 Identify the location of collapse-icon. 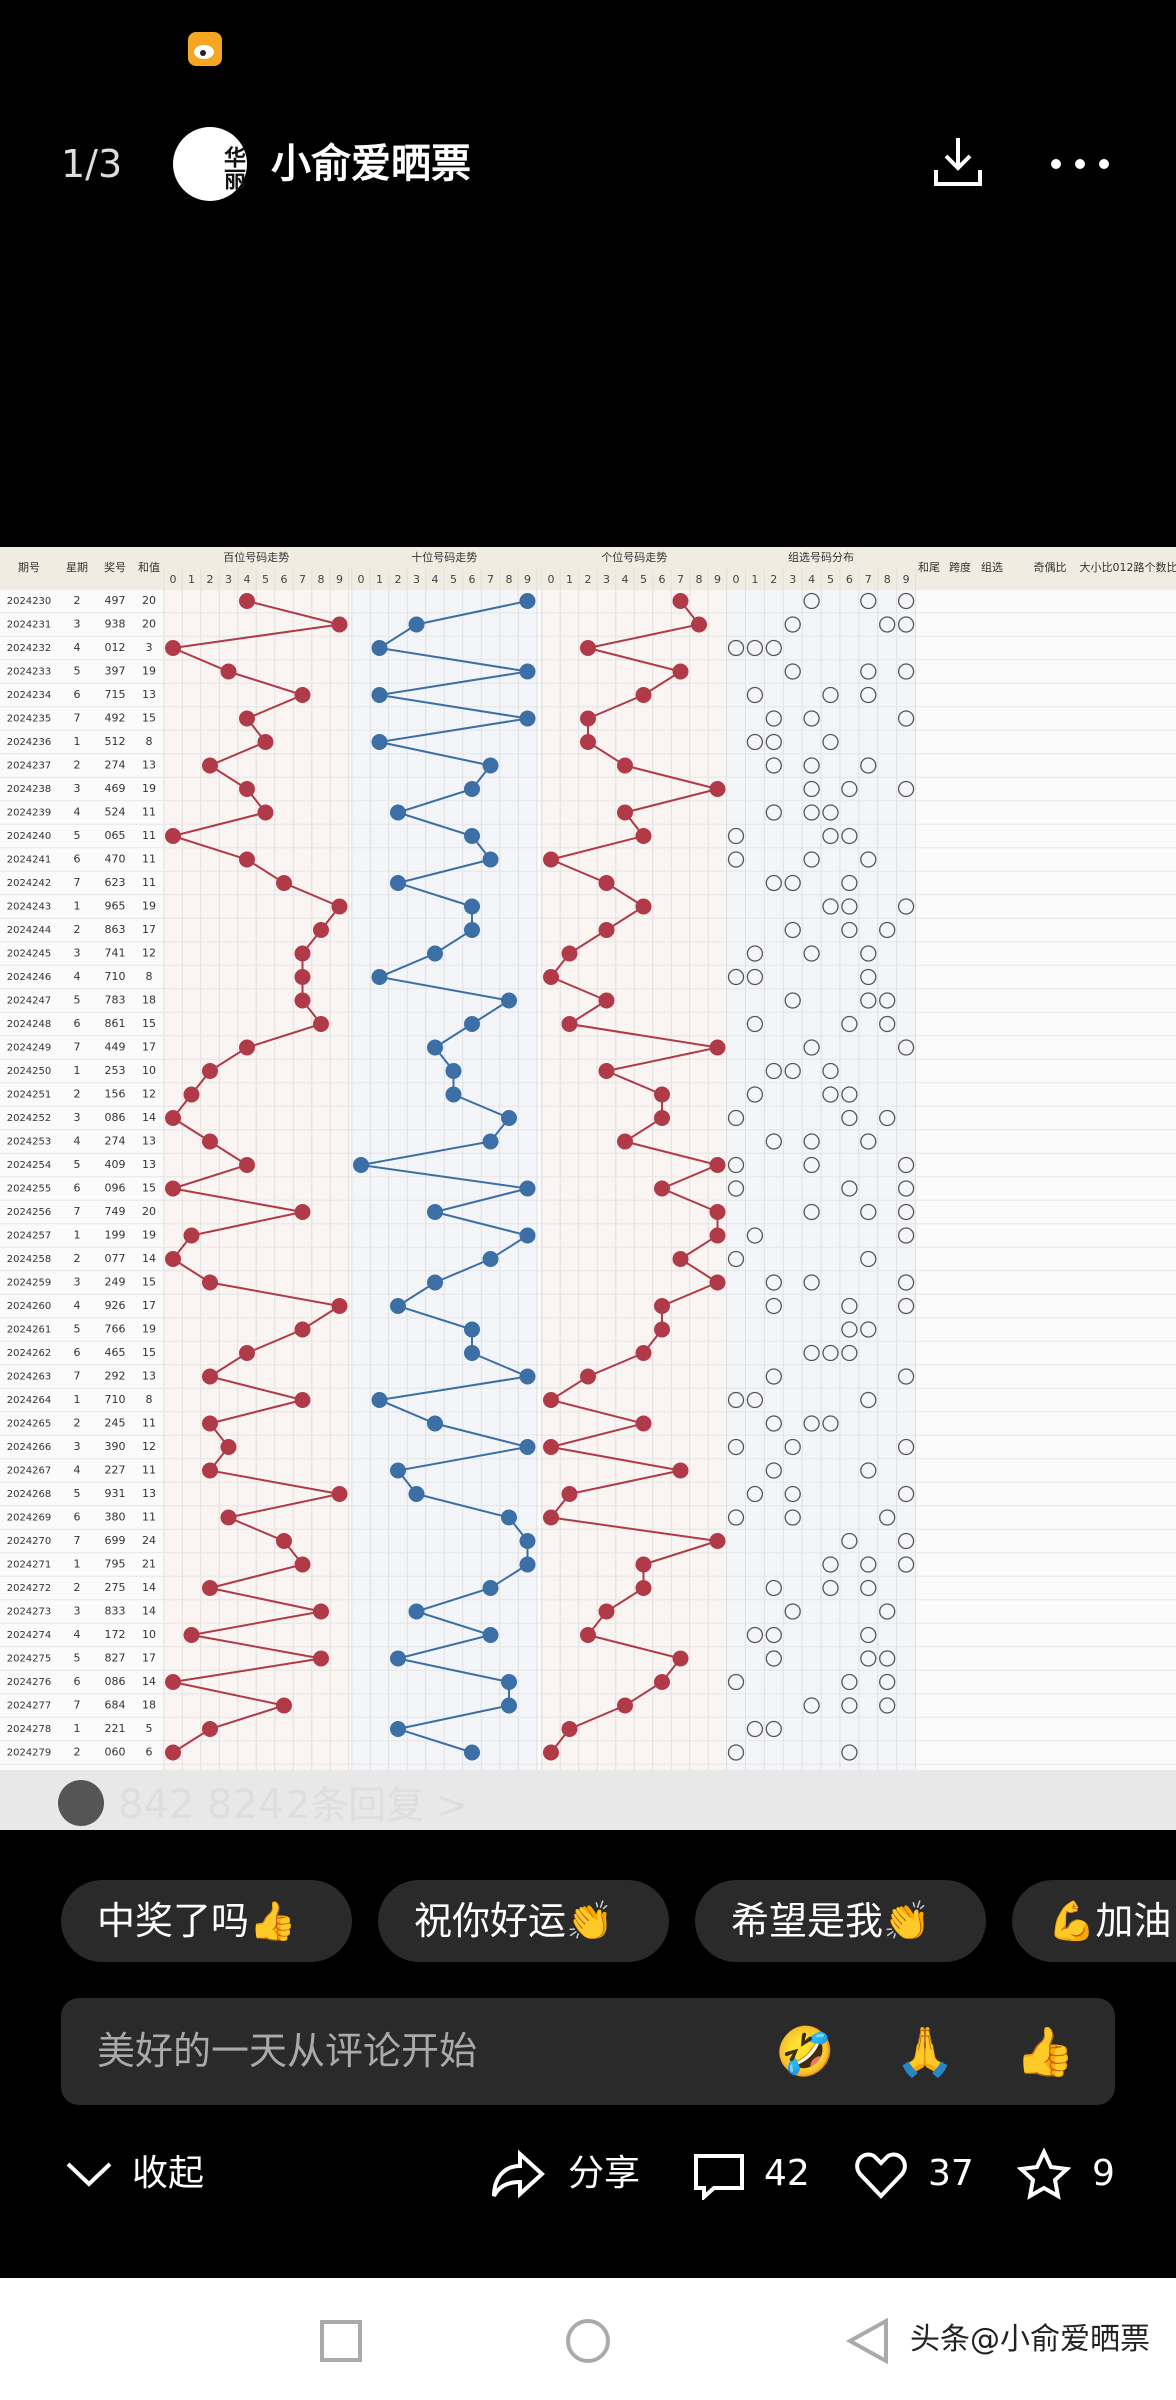
(89, 2174).